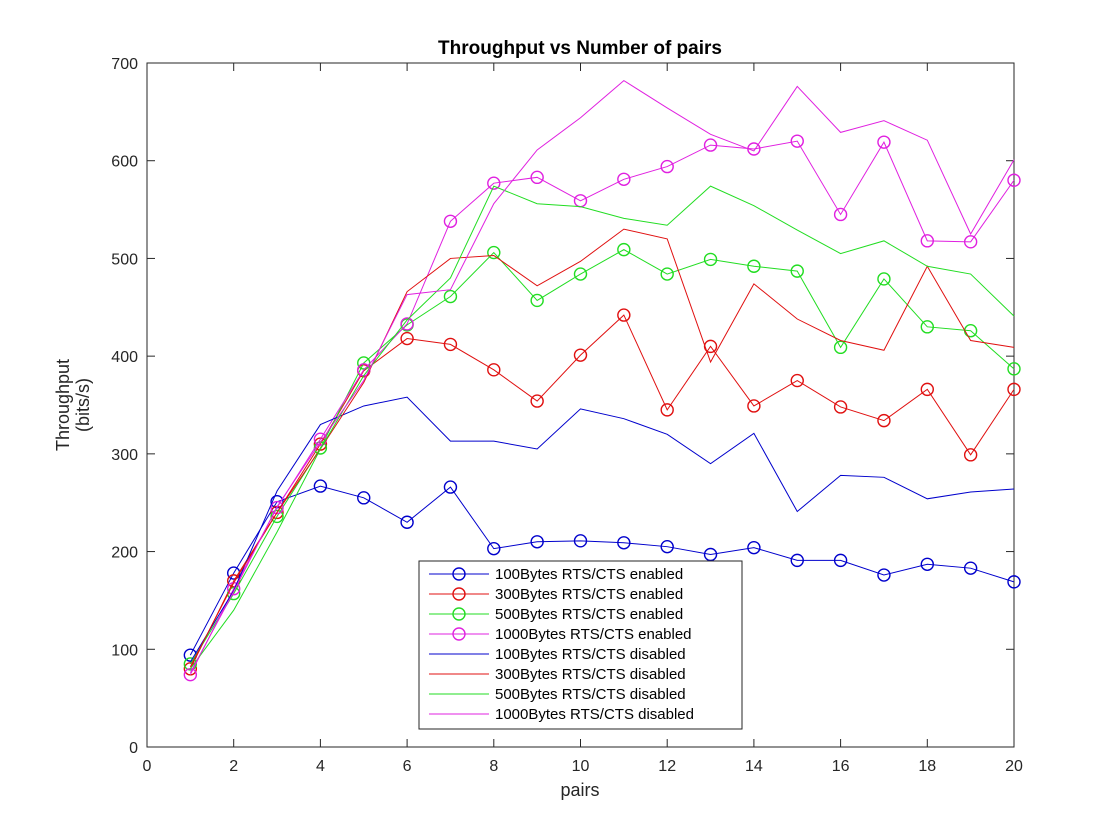  Describe the element at coordinates (590, 654) in the screenshot. I see `legend-entry-label: 100Bytes RTS/CTS disabled` at that location.